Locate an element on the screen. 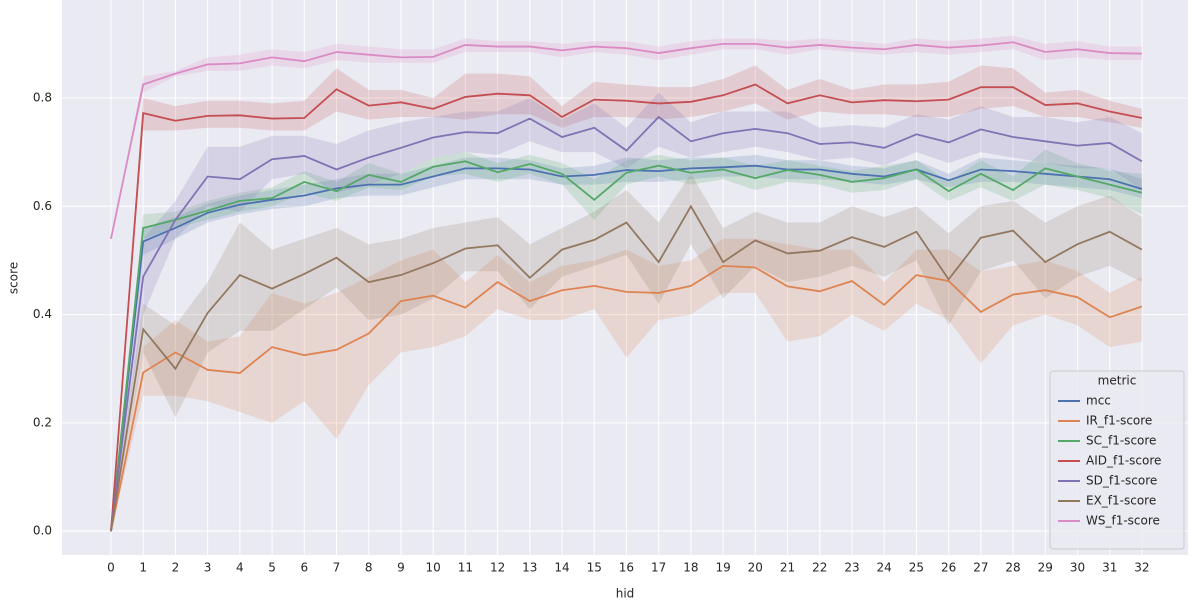 This screenshot has width=1196, height=603. y-tick-label: 0.2 is located at coordinates (42, 422).